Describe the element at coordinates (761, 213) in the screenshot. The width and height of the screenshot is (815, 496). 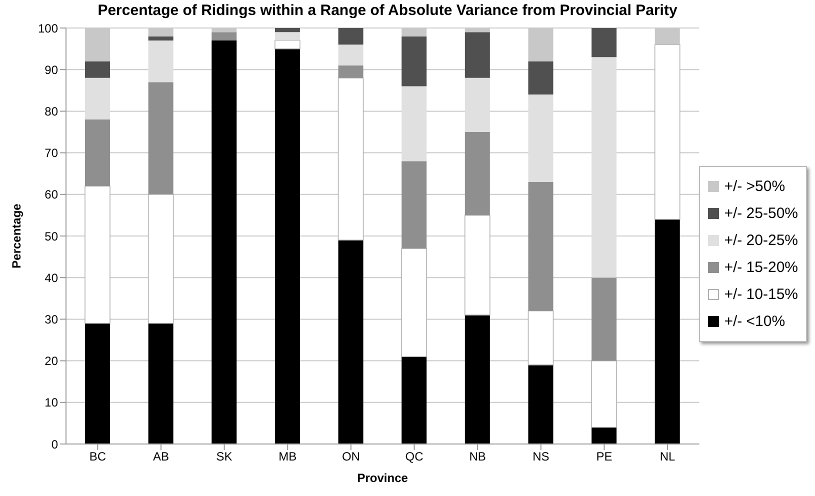
I see `legend-label: +/- 25-50%` at that location.